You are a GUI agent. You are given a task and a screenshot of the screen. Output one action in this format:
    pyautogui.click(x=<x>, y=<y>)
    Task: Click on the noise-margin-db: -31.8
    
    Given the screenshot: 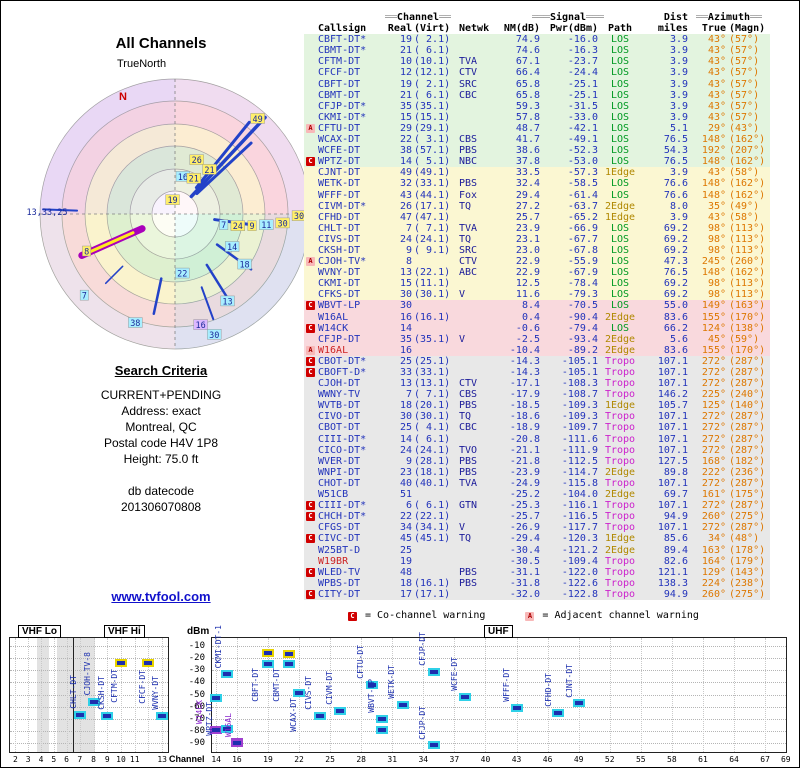 What is the action you would take?
    pyautogui.click(x=524, y=583)
    